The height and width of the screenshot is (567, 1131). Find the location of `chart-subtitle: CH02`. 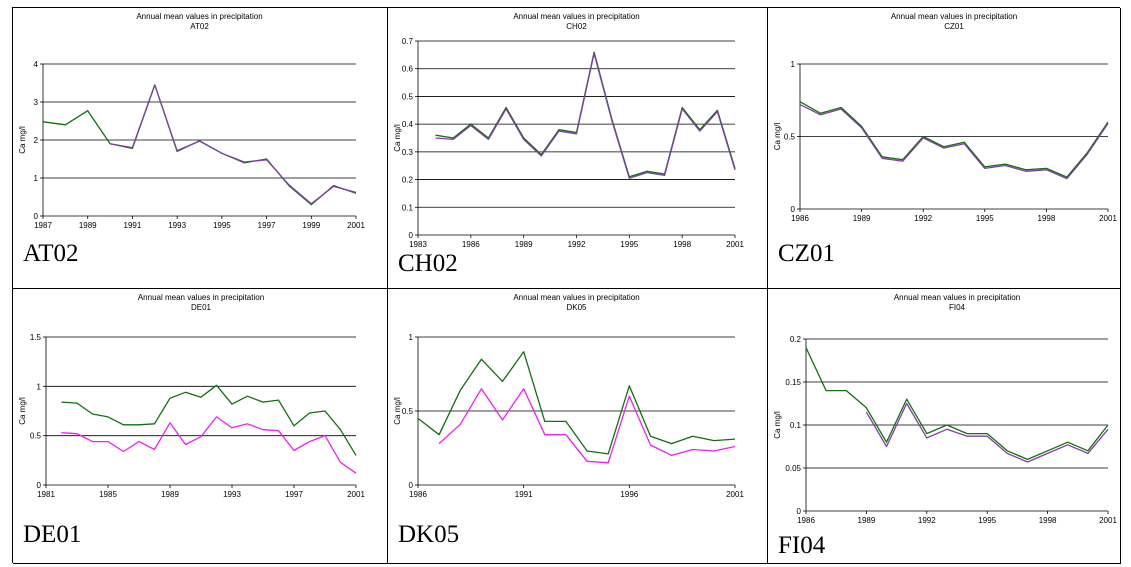

chart-subtitle: CH02 is located at coordinates (576, 26).